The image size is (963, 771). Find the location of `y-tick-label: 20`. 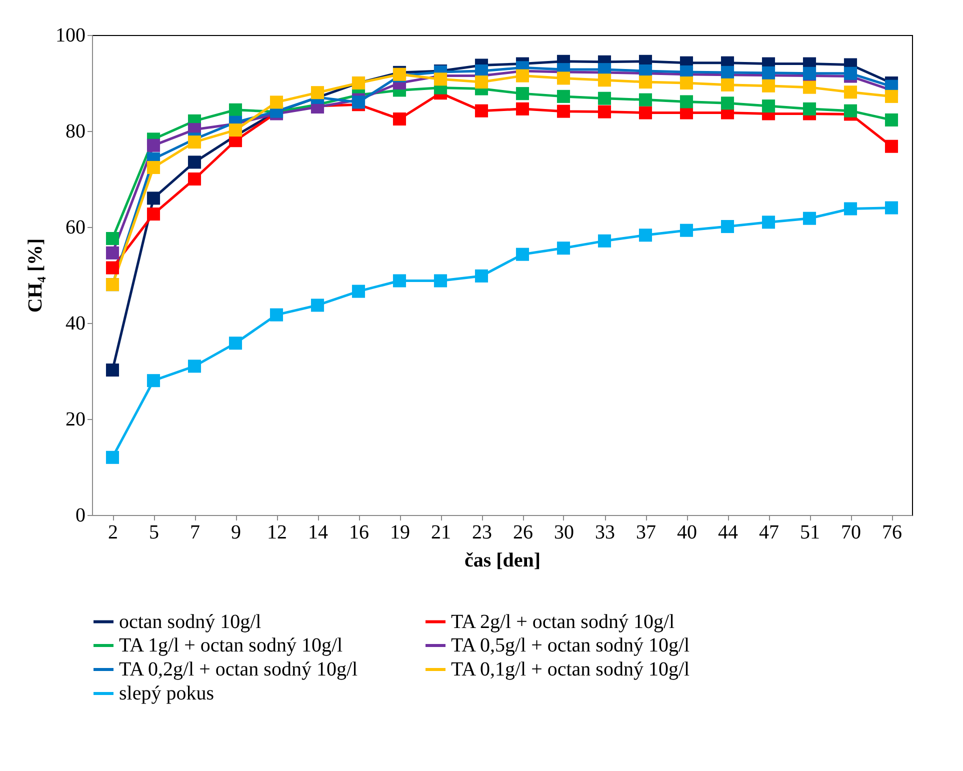

y-tick-label: 20 is located at coordinates (76, 419).